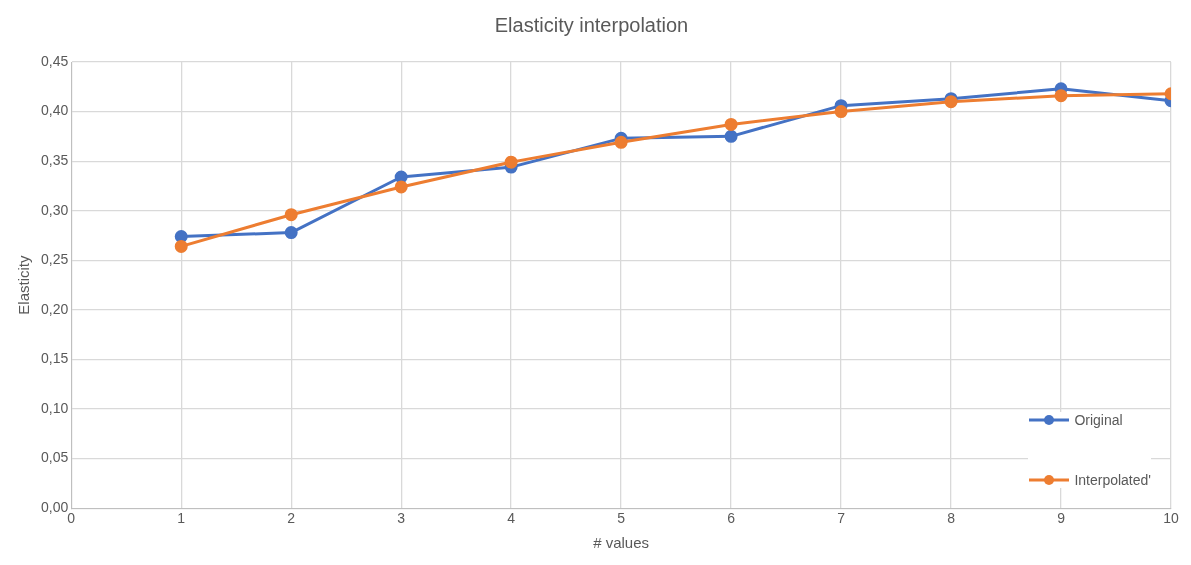  What do you see at coordinates (55, 308) in the screenshot?
I see `y-tick-label: 0,20` at bounding box center [55, 308].